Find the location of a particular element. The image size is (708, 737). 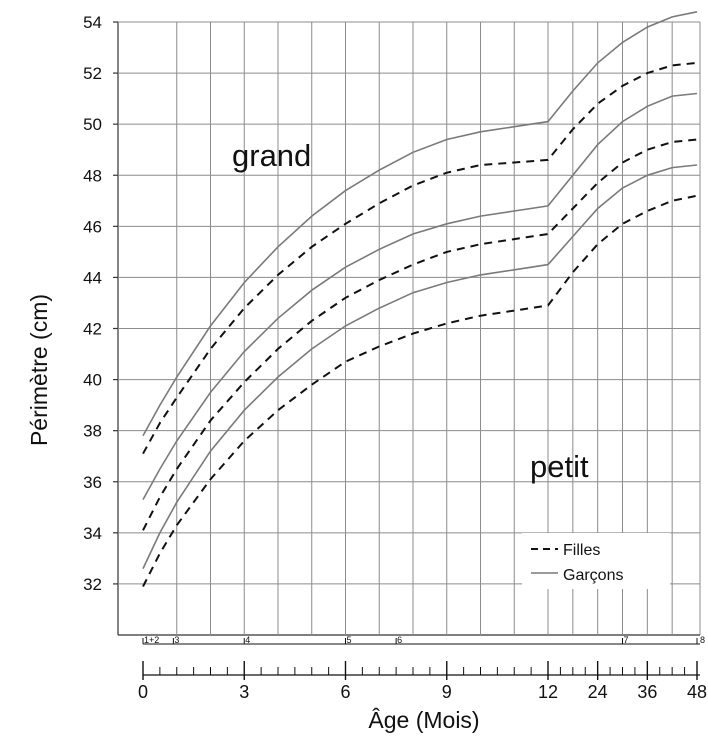

y-tick-label: 50 is located at coordinates (92, 124).